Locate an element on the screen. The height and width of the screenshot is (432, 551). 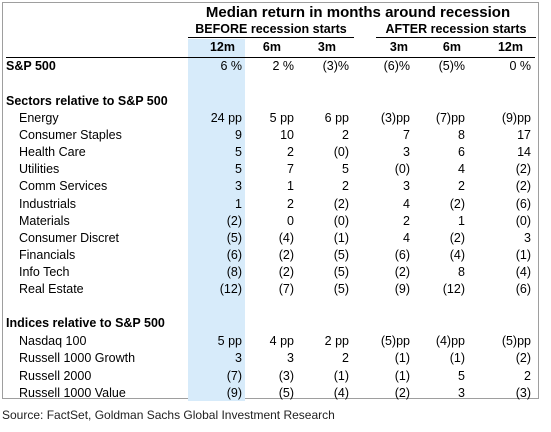
value-cell: 6 pp is located at coordinates (336, 118).